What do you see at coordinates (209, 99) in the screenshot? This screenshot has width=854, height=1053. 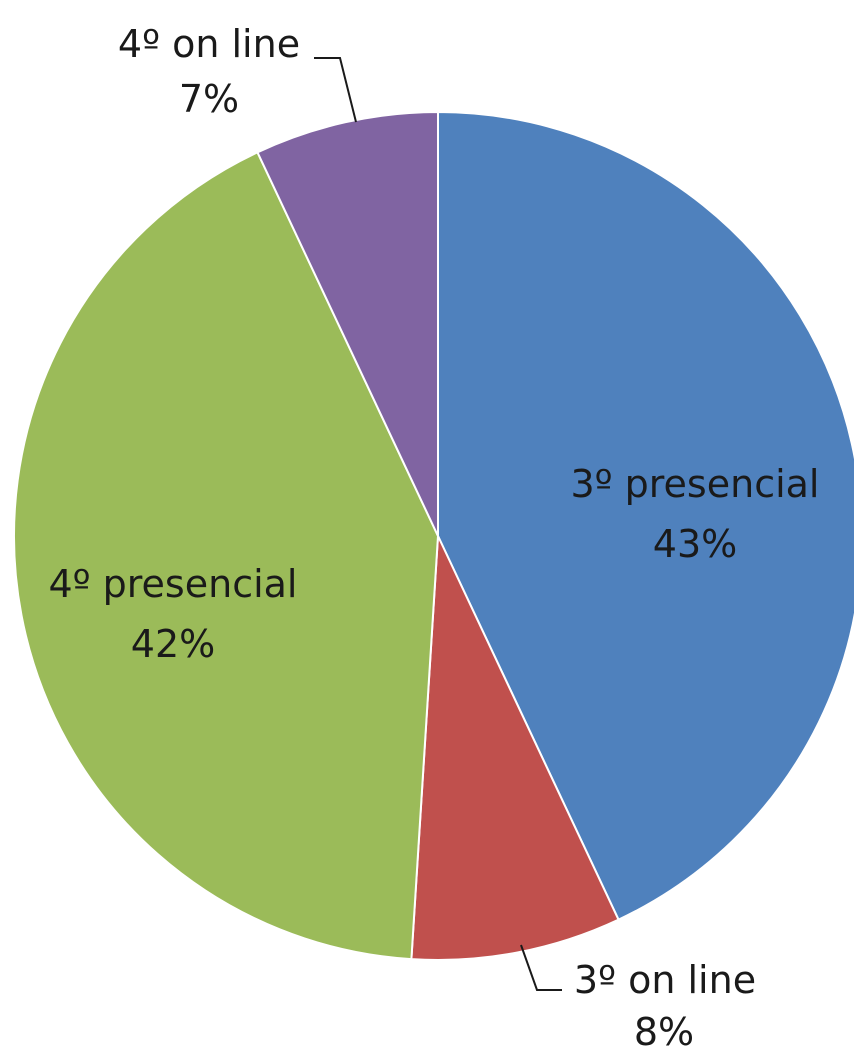 I see `label-4-on-line-value: 7%` at bounding box center [209, 99].